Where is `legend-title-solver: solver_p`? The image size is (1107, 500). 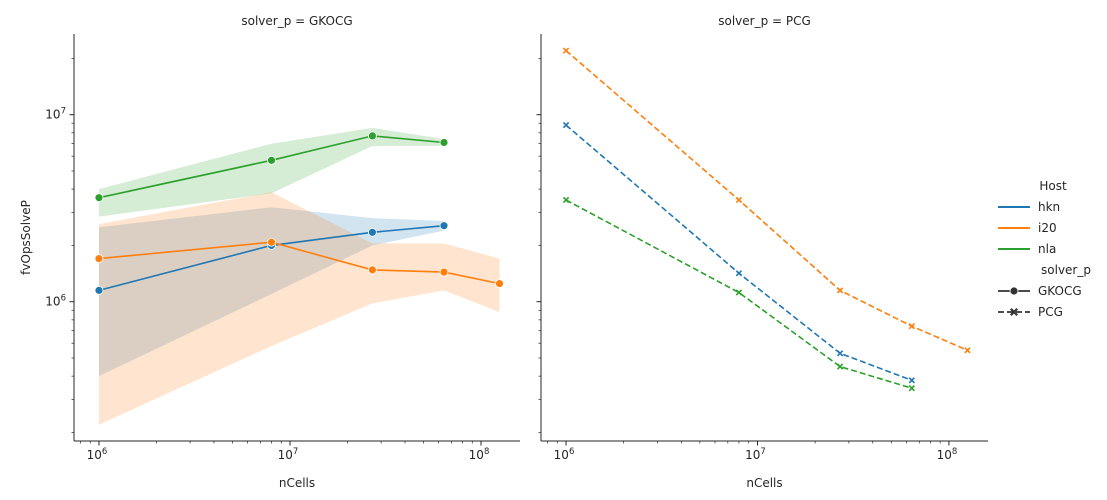
legend-title-solver: solver_p is located at coordinates (1066, 270).